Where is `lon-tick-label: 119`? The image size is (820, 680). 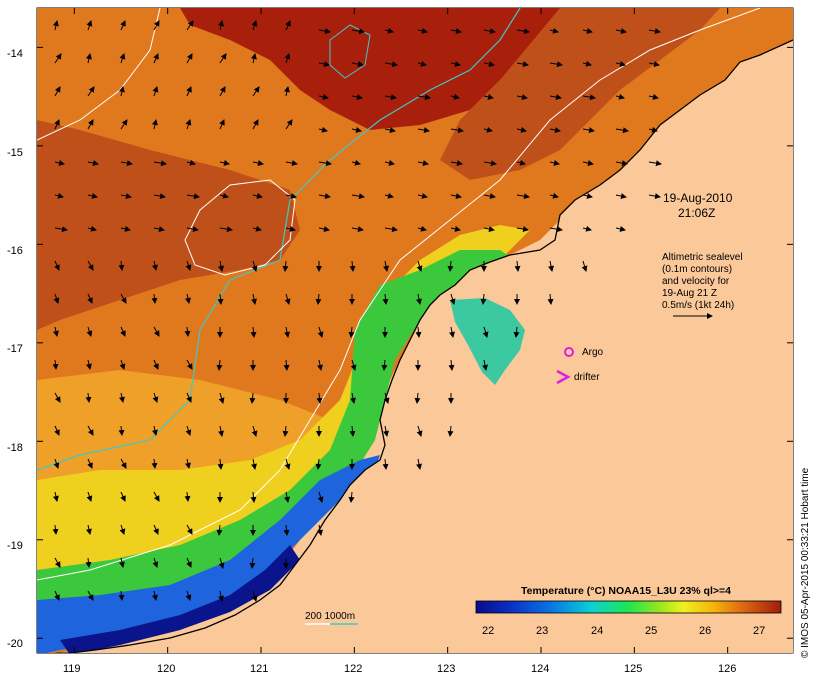 lon-tick-label: 119 is located at coordinates (72, 669).